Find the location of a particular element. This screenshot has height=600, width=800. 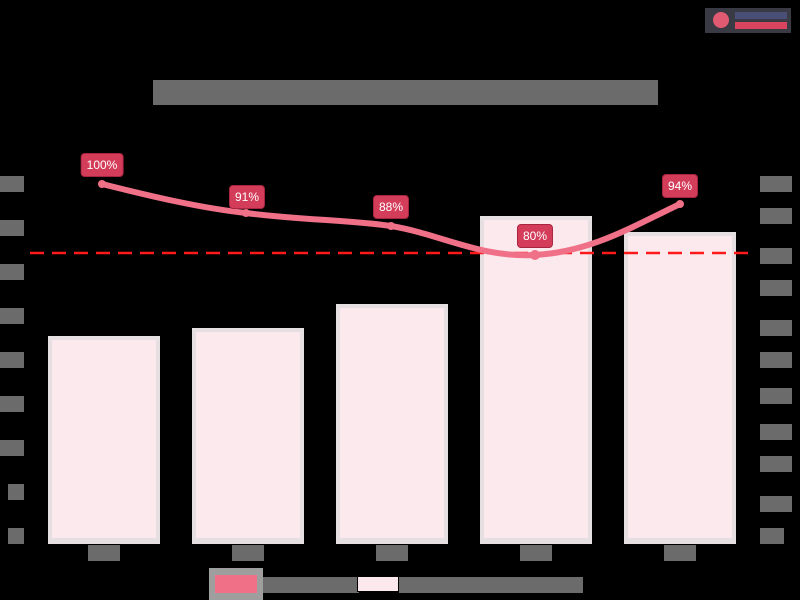

data-label: 91% is located at coordinates (247, 197).